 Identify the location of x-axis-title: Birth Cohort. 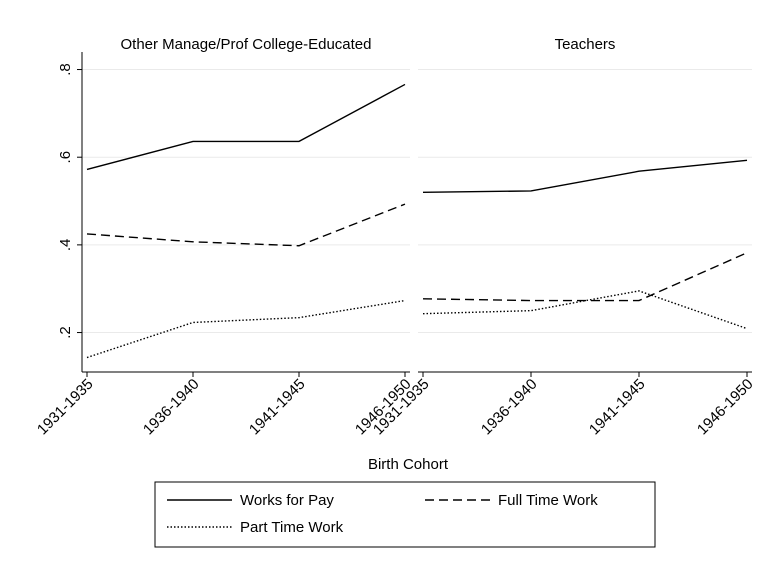
(408, 464).